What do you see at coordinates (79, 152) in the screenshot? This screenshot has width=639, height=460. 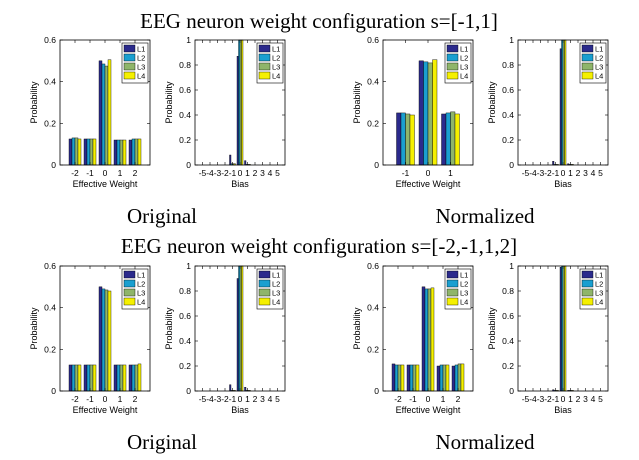 I see `bar-L4--2` at bounding box center [79, 152].